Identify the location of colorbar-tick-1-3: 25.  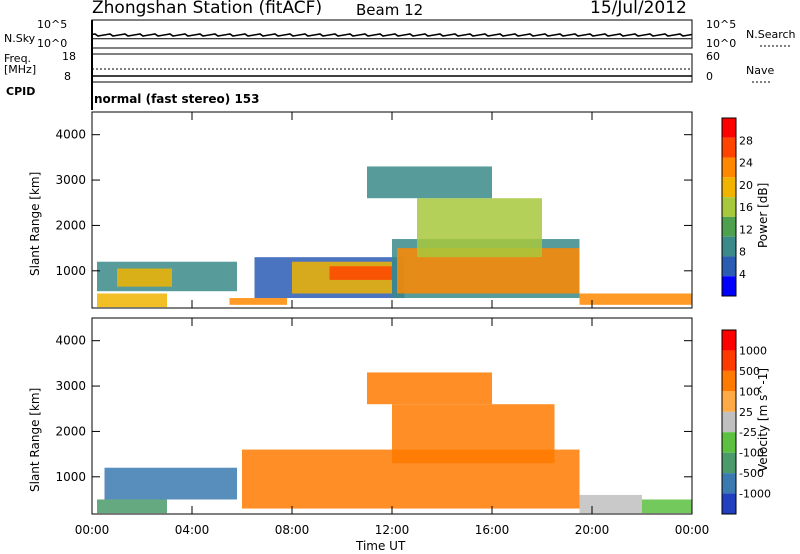
(746, 412).